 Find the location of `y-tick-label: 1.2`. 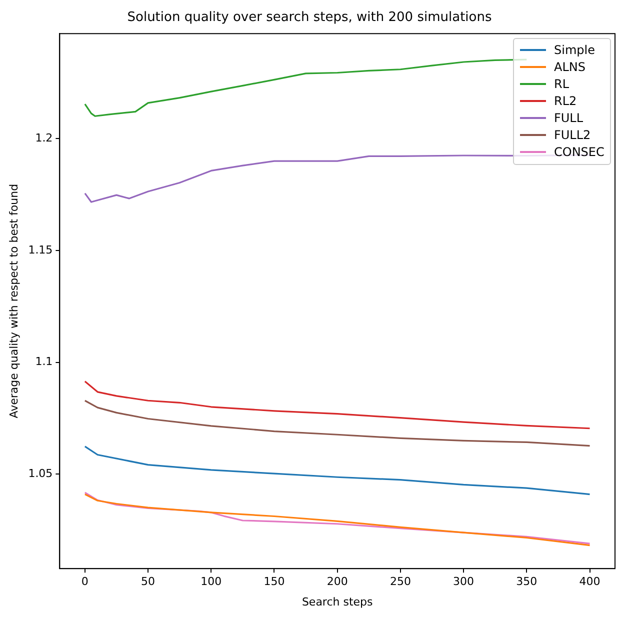

y-tick-label: 1.2 is located at coordinates (44, 138).